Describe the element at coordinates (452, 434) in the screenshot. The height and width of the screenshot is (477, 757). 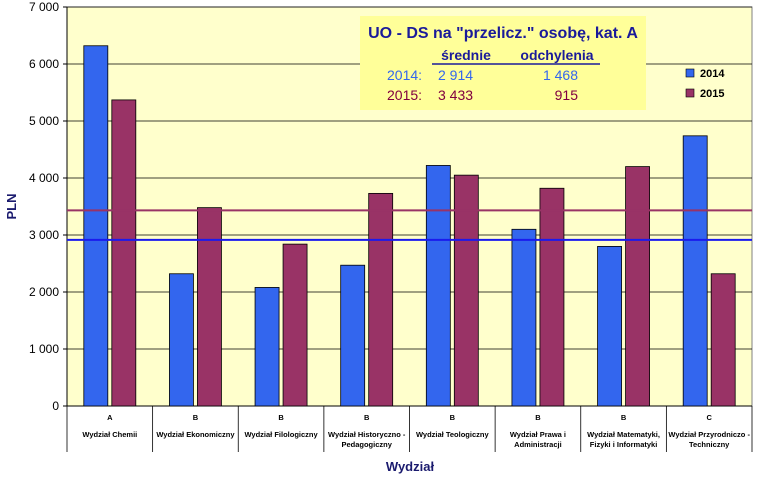
I see `category-label: Wydział Teologiczny` at that location.